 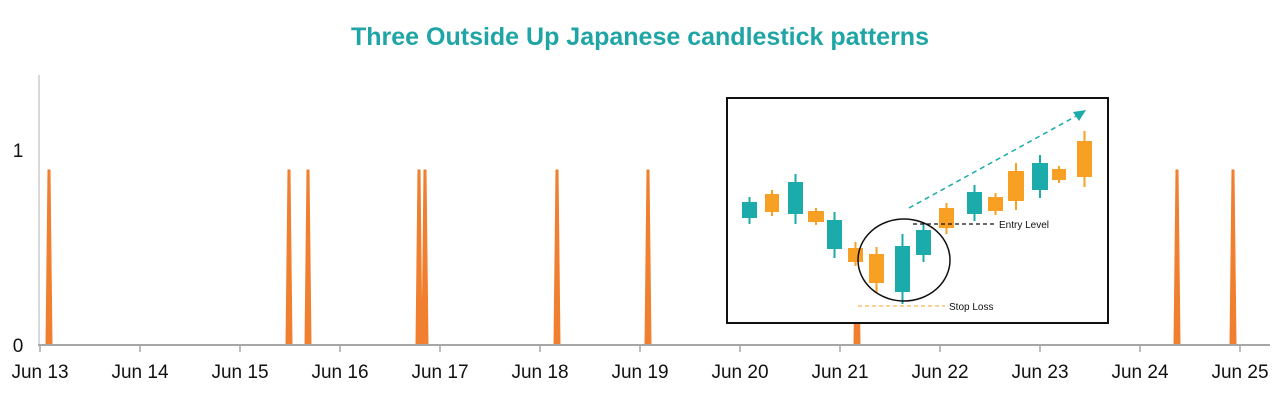 I want to click on x-tick-label: Jun 13, so click(x=39, y=372).